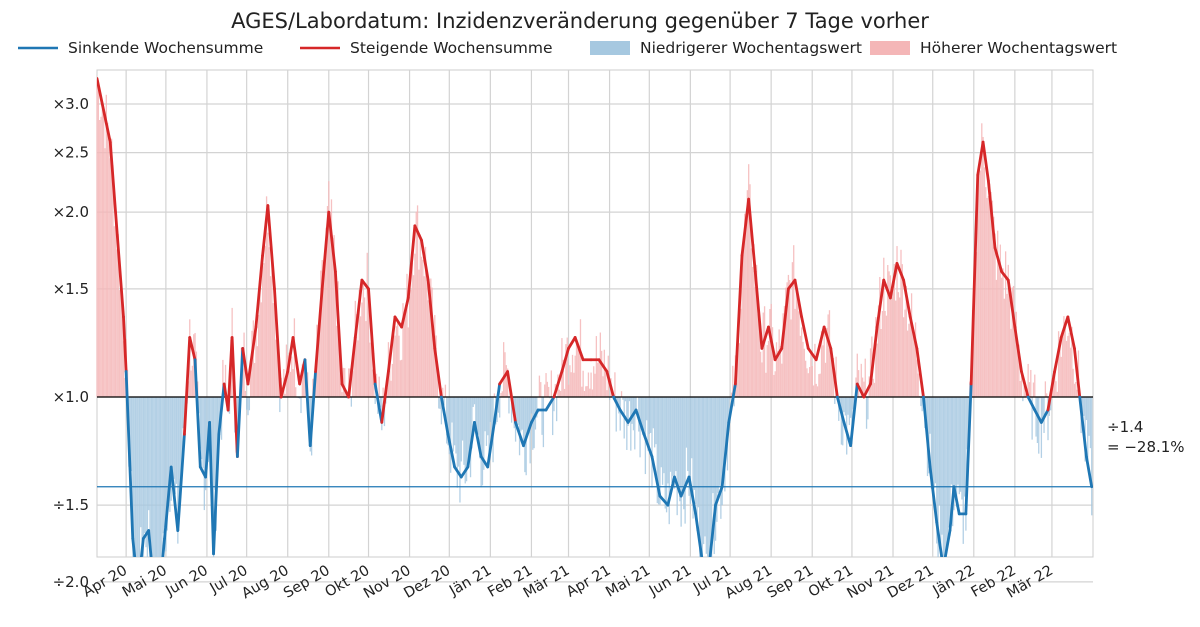  I want to click on x-tick-label: Jän 21, so click(470, 581).